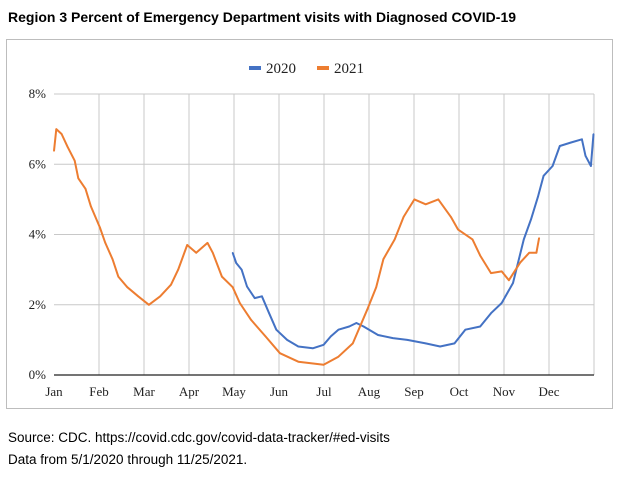  I want to click on x-tick-label: Aug, so click(369, 391).